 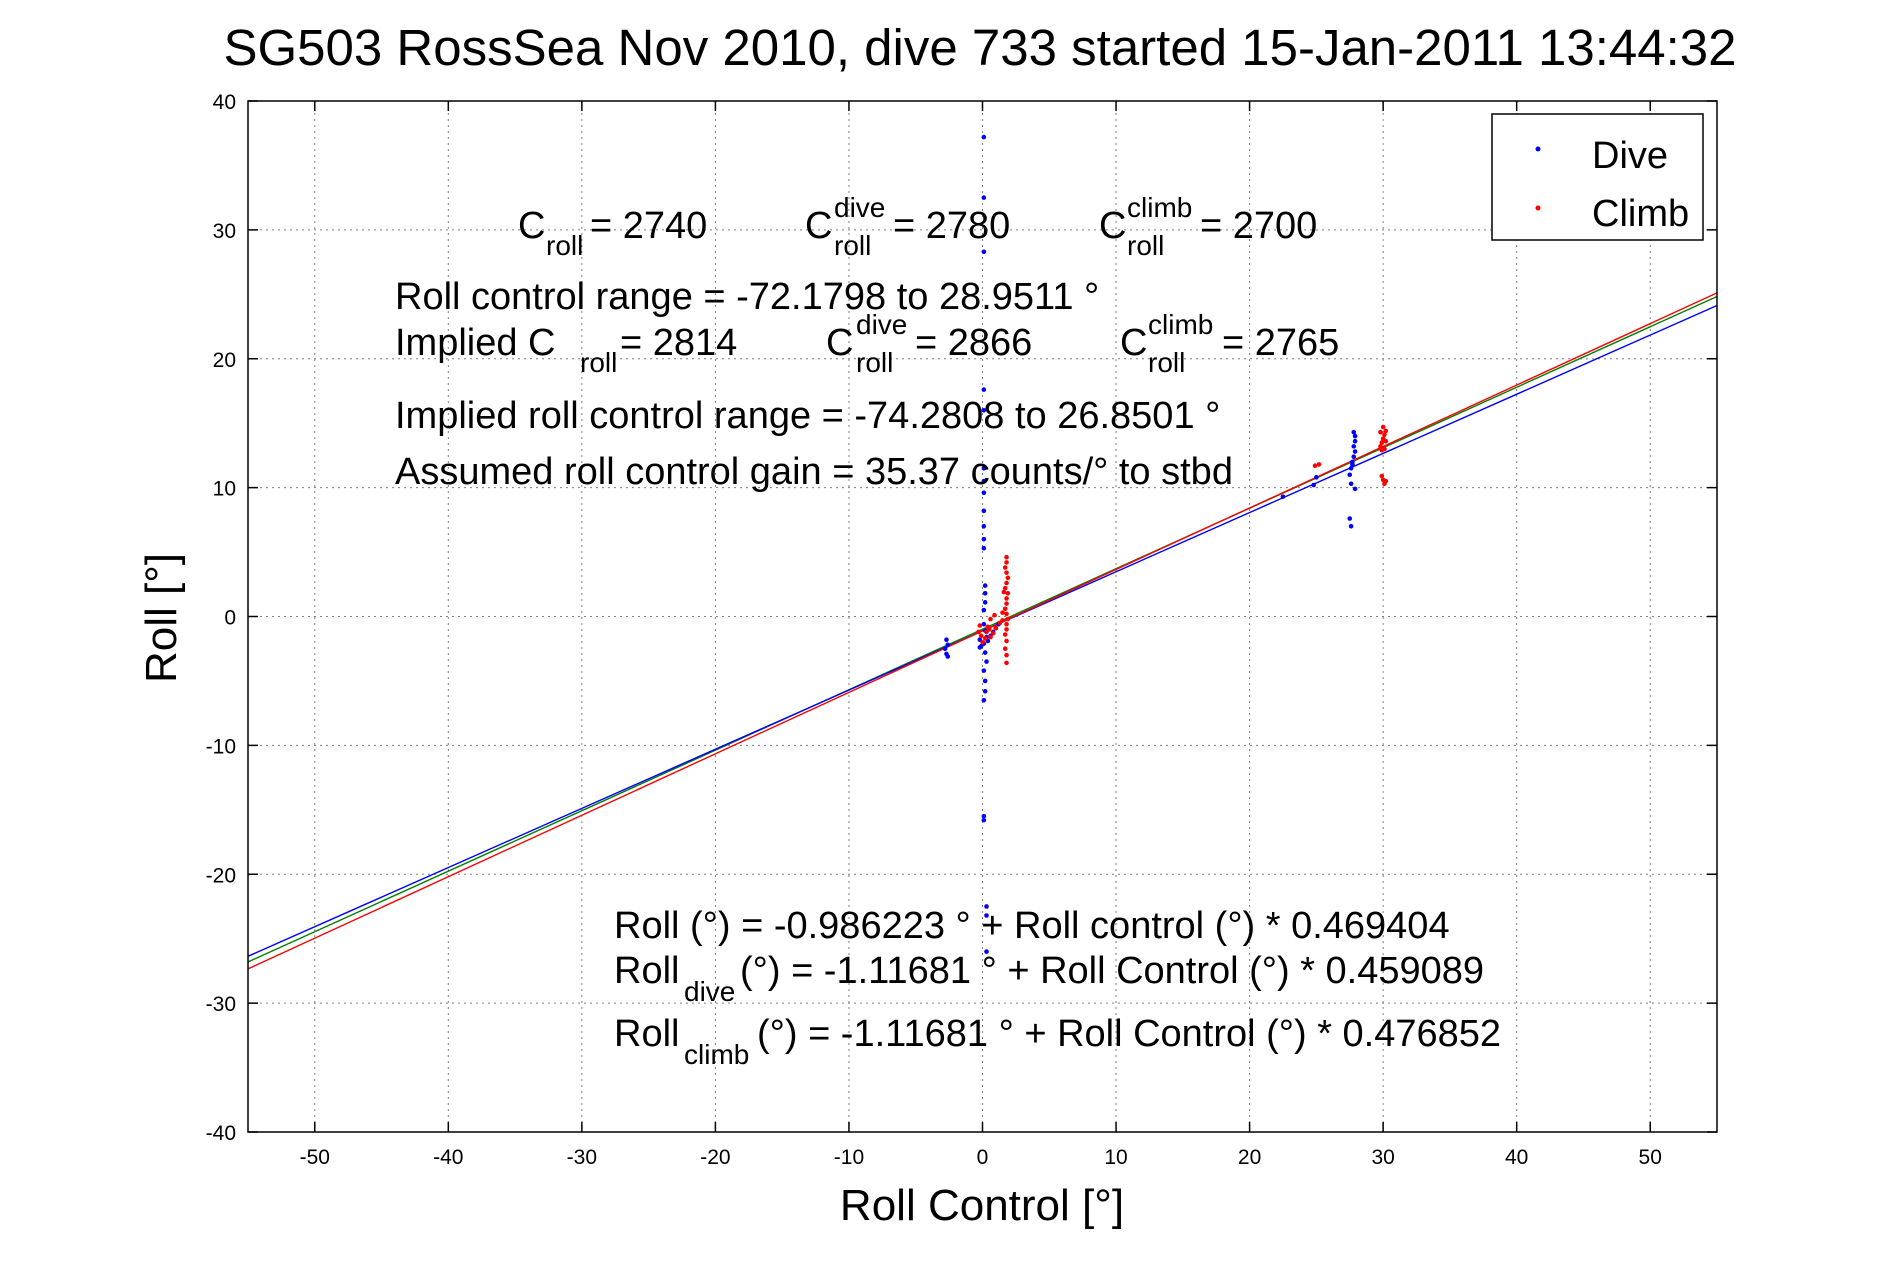 I want to click on x-tick-label: 10, so click(x=1115, y=1157).